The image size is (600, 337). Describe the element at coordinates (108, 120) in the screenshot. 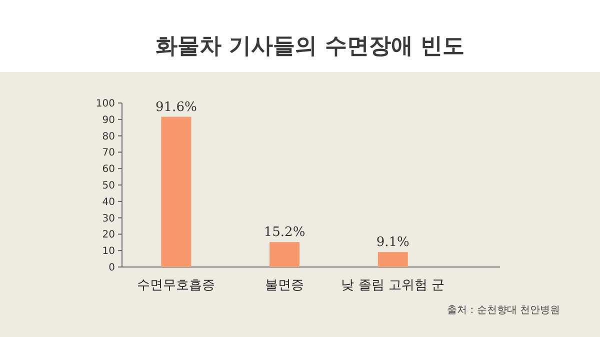

I see `y-tick-label: 90` at that location.